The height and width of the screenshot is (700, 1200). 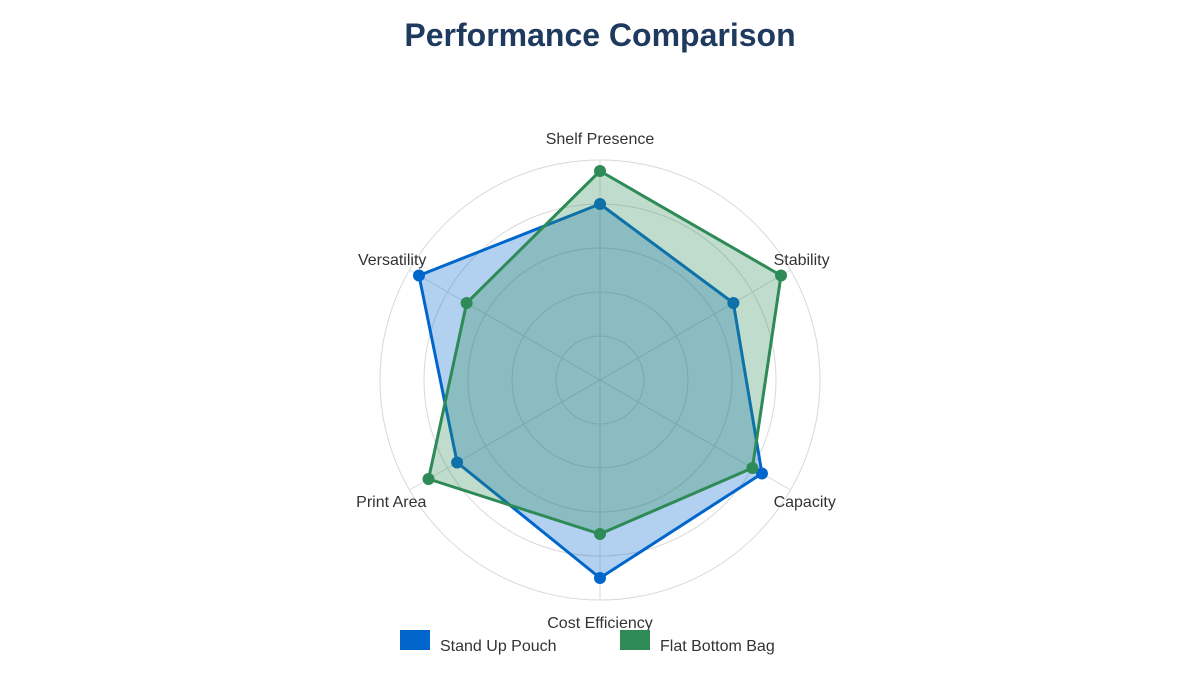 I want to click on axis-label: Capacity, so click(x=805, y=502).